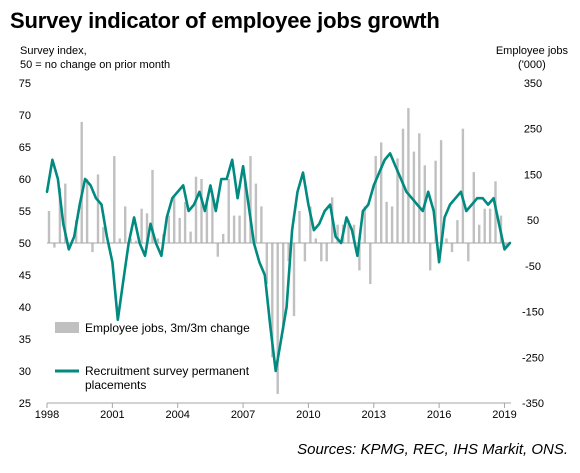 This screenshot has width=580, height=473. I want to click on left-axis-title-line-2: 50 = no change on prior month, so click(95, 65).